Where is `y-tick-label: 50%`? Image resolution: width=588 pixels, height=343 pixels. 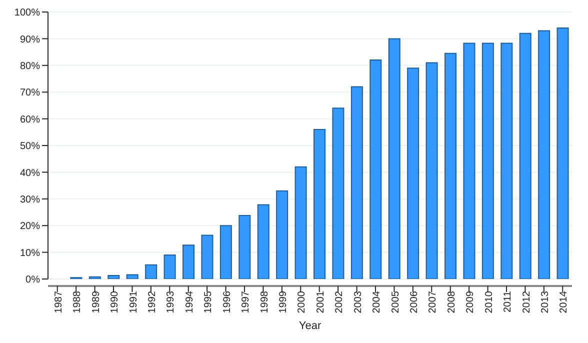 y-tick-label: 50% is located at coordinates (30, 146).